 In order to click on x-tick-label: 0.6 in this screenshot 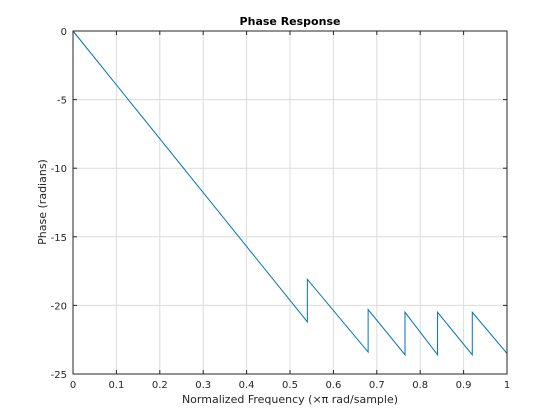, I will do `click(333, 385)`.